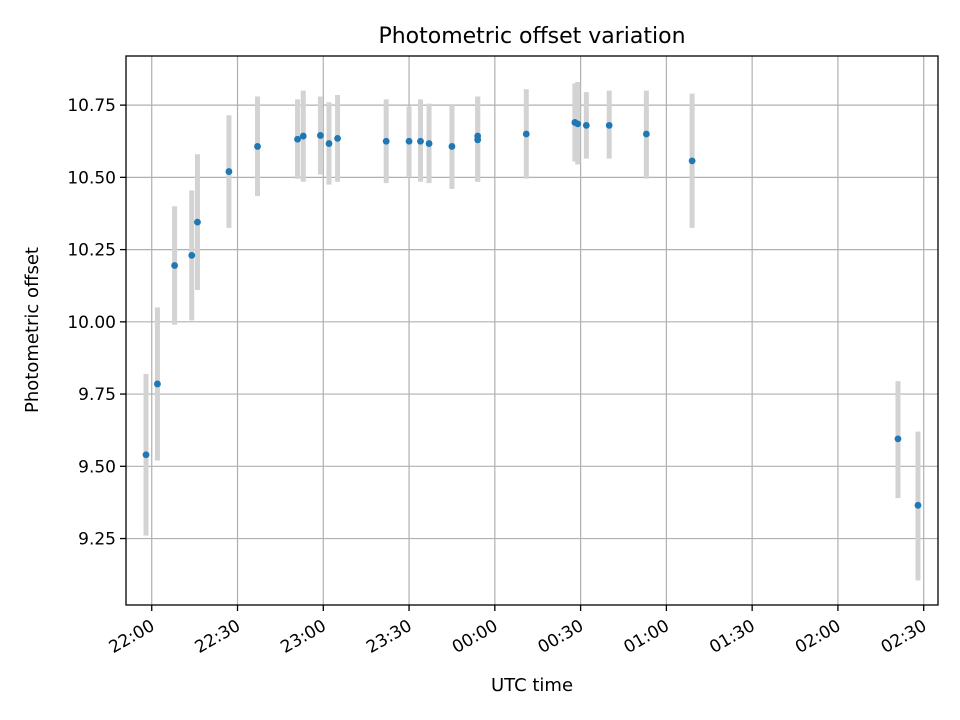 This screenshot has width=960, height=720. What do you see at coordinates (91, 106) in the screenshot?
I see `y-tick-label: 10.75` at bounding box center [91, 106].